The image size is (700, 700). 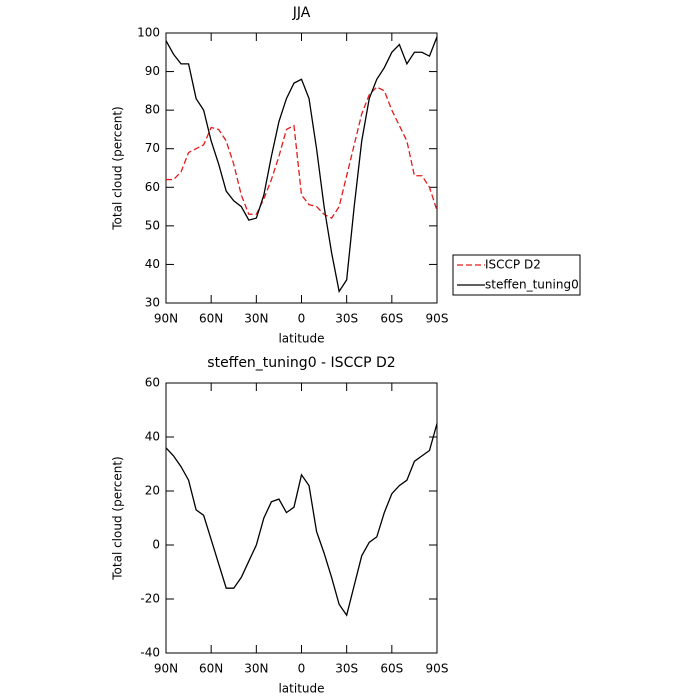 I want to click on y-tick-label: 100, so click(x=148, y=33).